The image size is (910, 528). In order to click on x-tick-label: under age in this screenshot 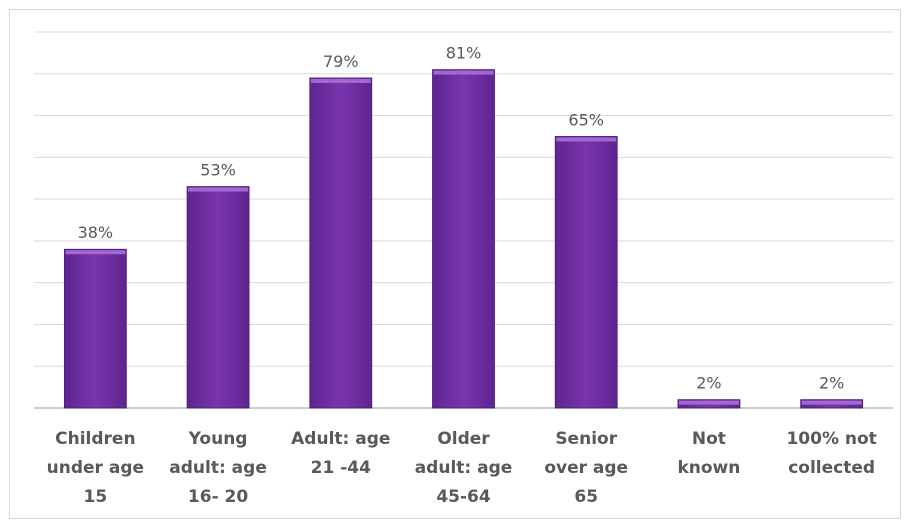, I will do `click(95, 468)`.